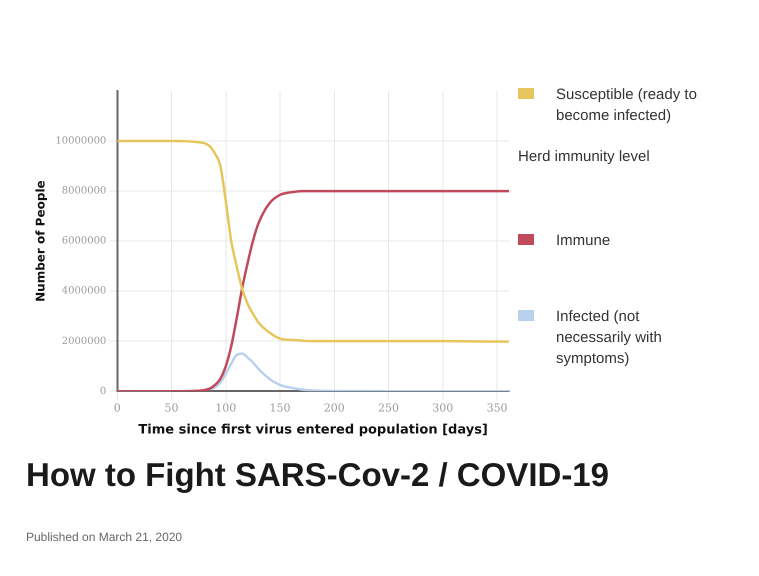 The height and width of the screenshot is (576, 759). I want to click on x-tick-label: 200, so click(334, 408).